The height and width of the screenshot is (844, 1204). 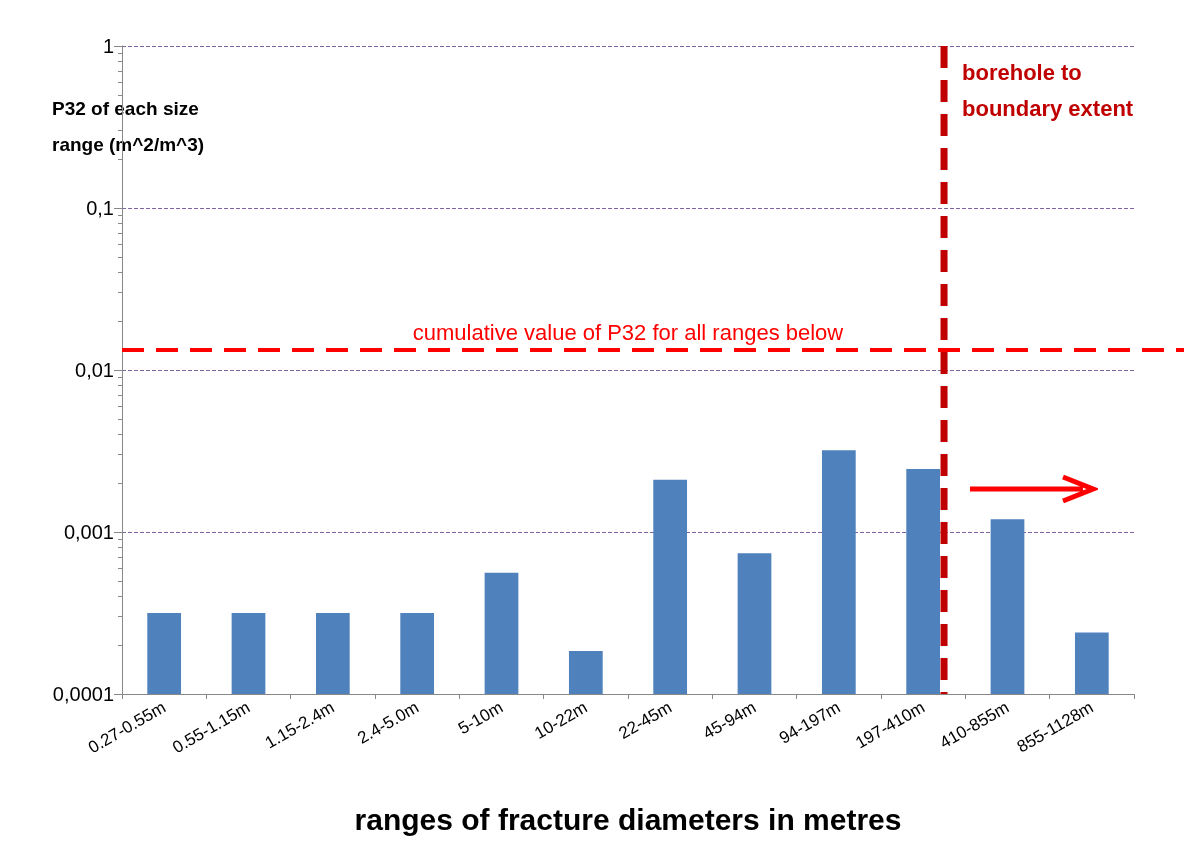 What do you see at coordinates (94, 370) in the screenshot?
I see `y-tick-label: 0,01` at bounding box center [94, 370].